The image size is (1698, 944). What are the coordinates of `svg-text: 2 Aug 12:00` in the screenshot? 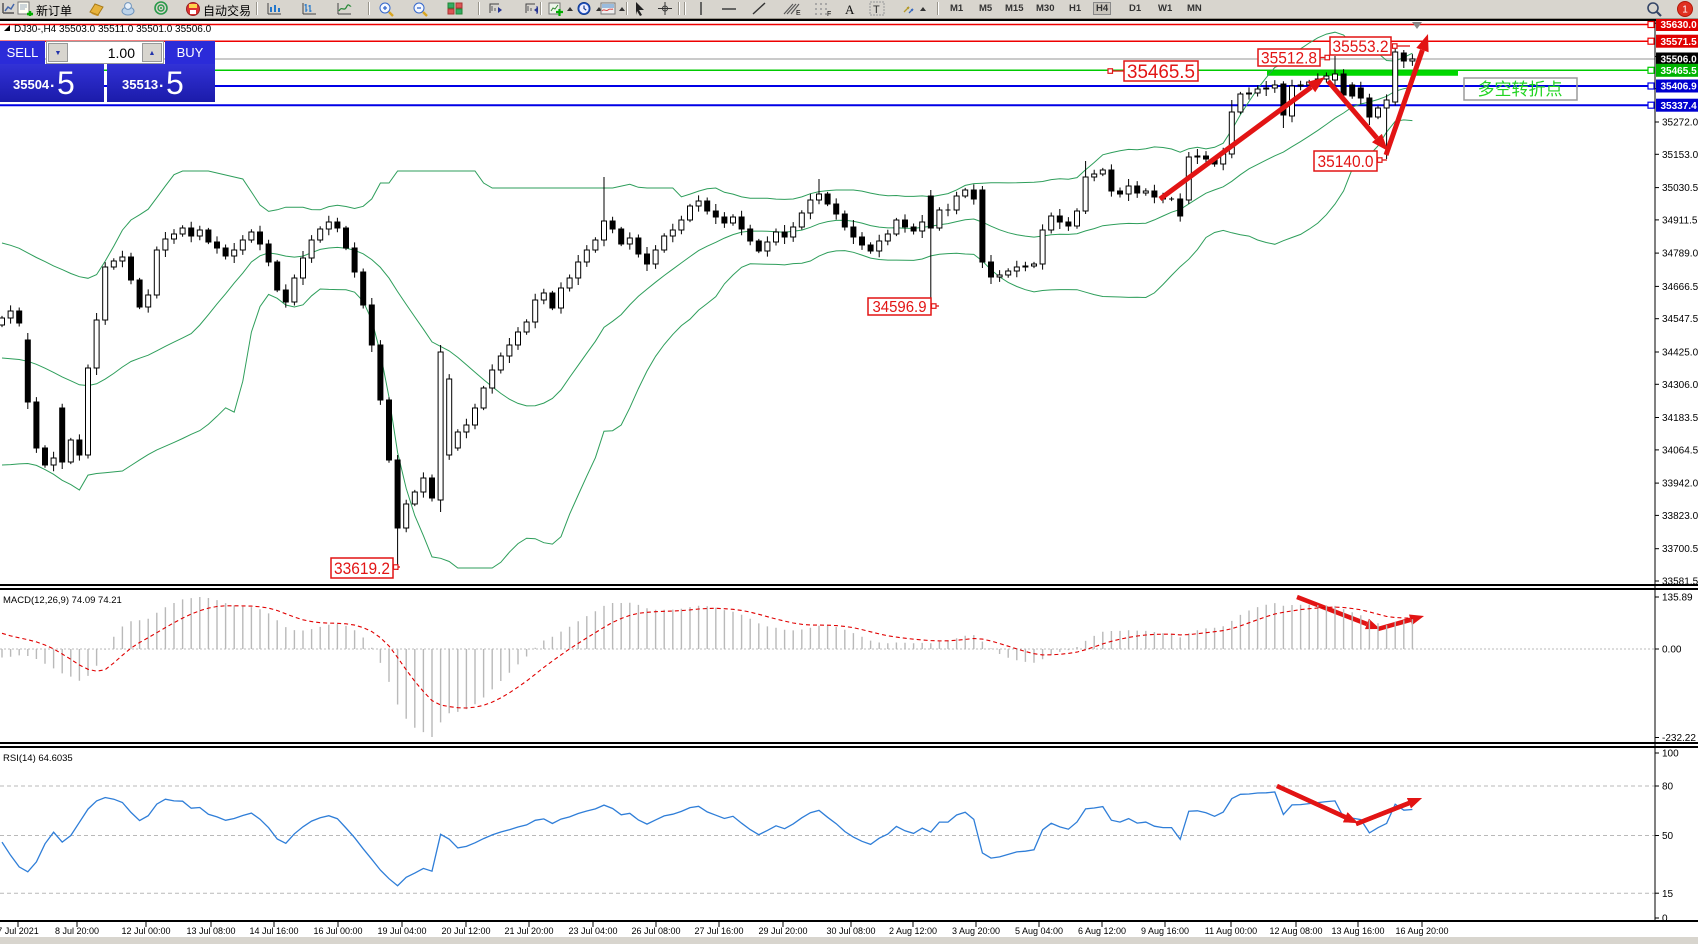 It's located at (913, 931).